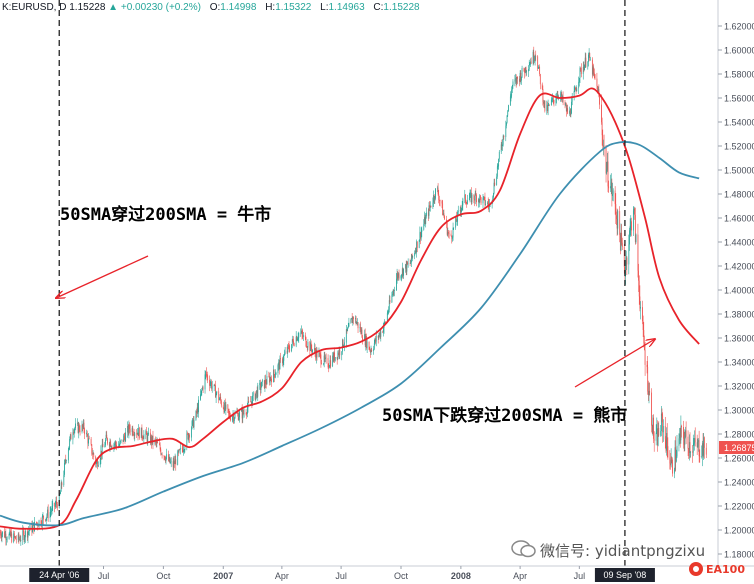 Image resolution: width=754 pixels, height=584 pixels. I want to click on change-text: +0.00230 (+0.2%), so click(160, 7).